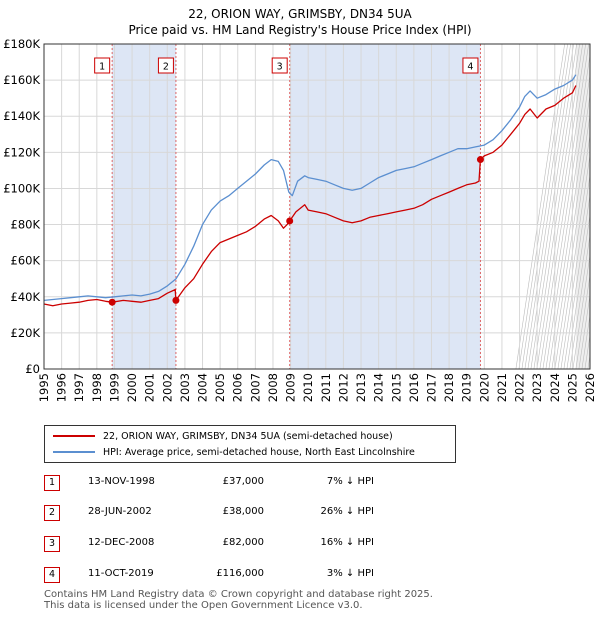 This screenshot has height=620, width=600. I want to click on x-tick-label: 1998, so click(97, 387).